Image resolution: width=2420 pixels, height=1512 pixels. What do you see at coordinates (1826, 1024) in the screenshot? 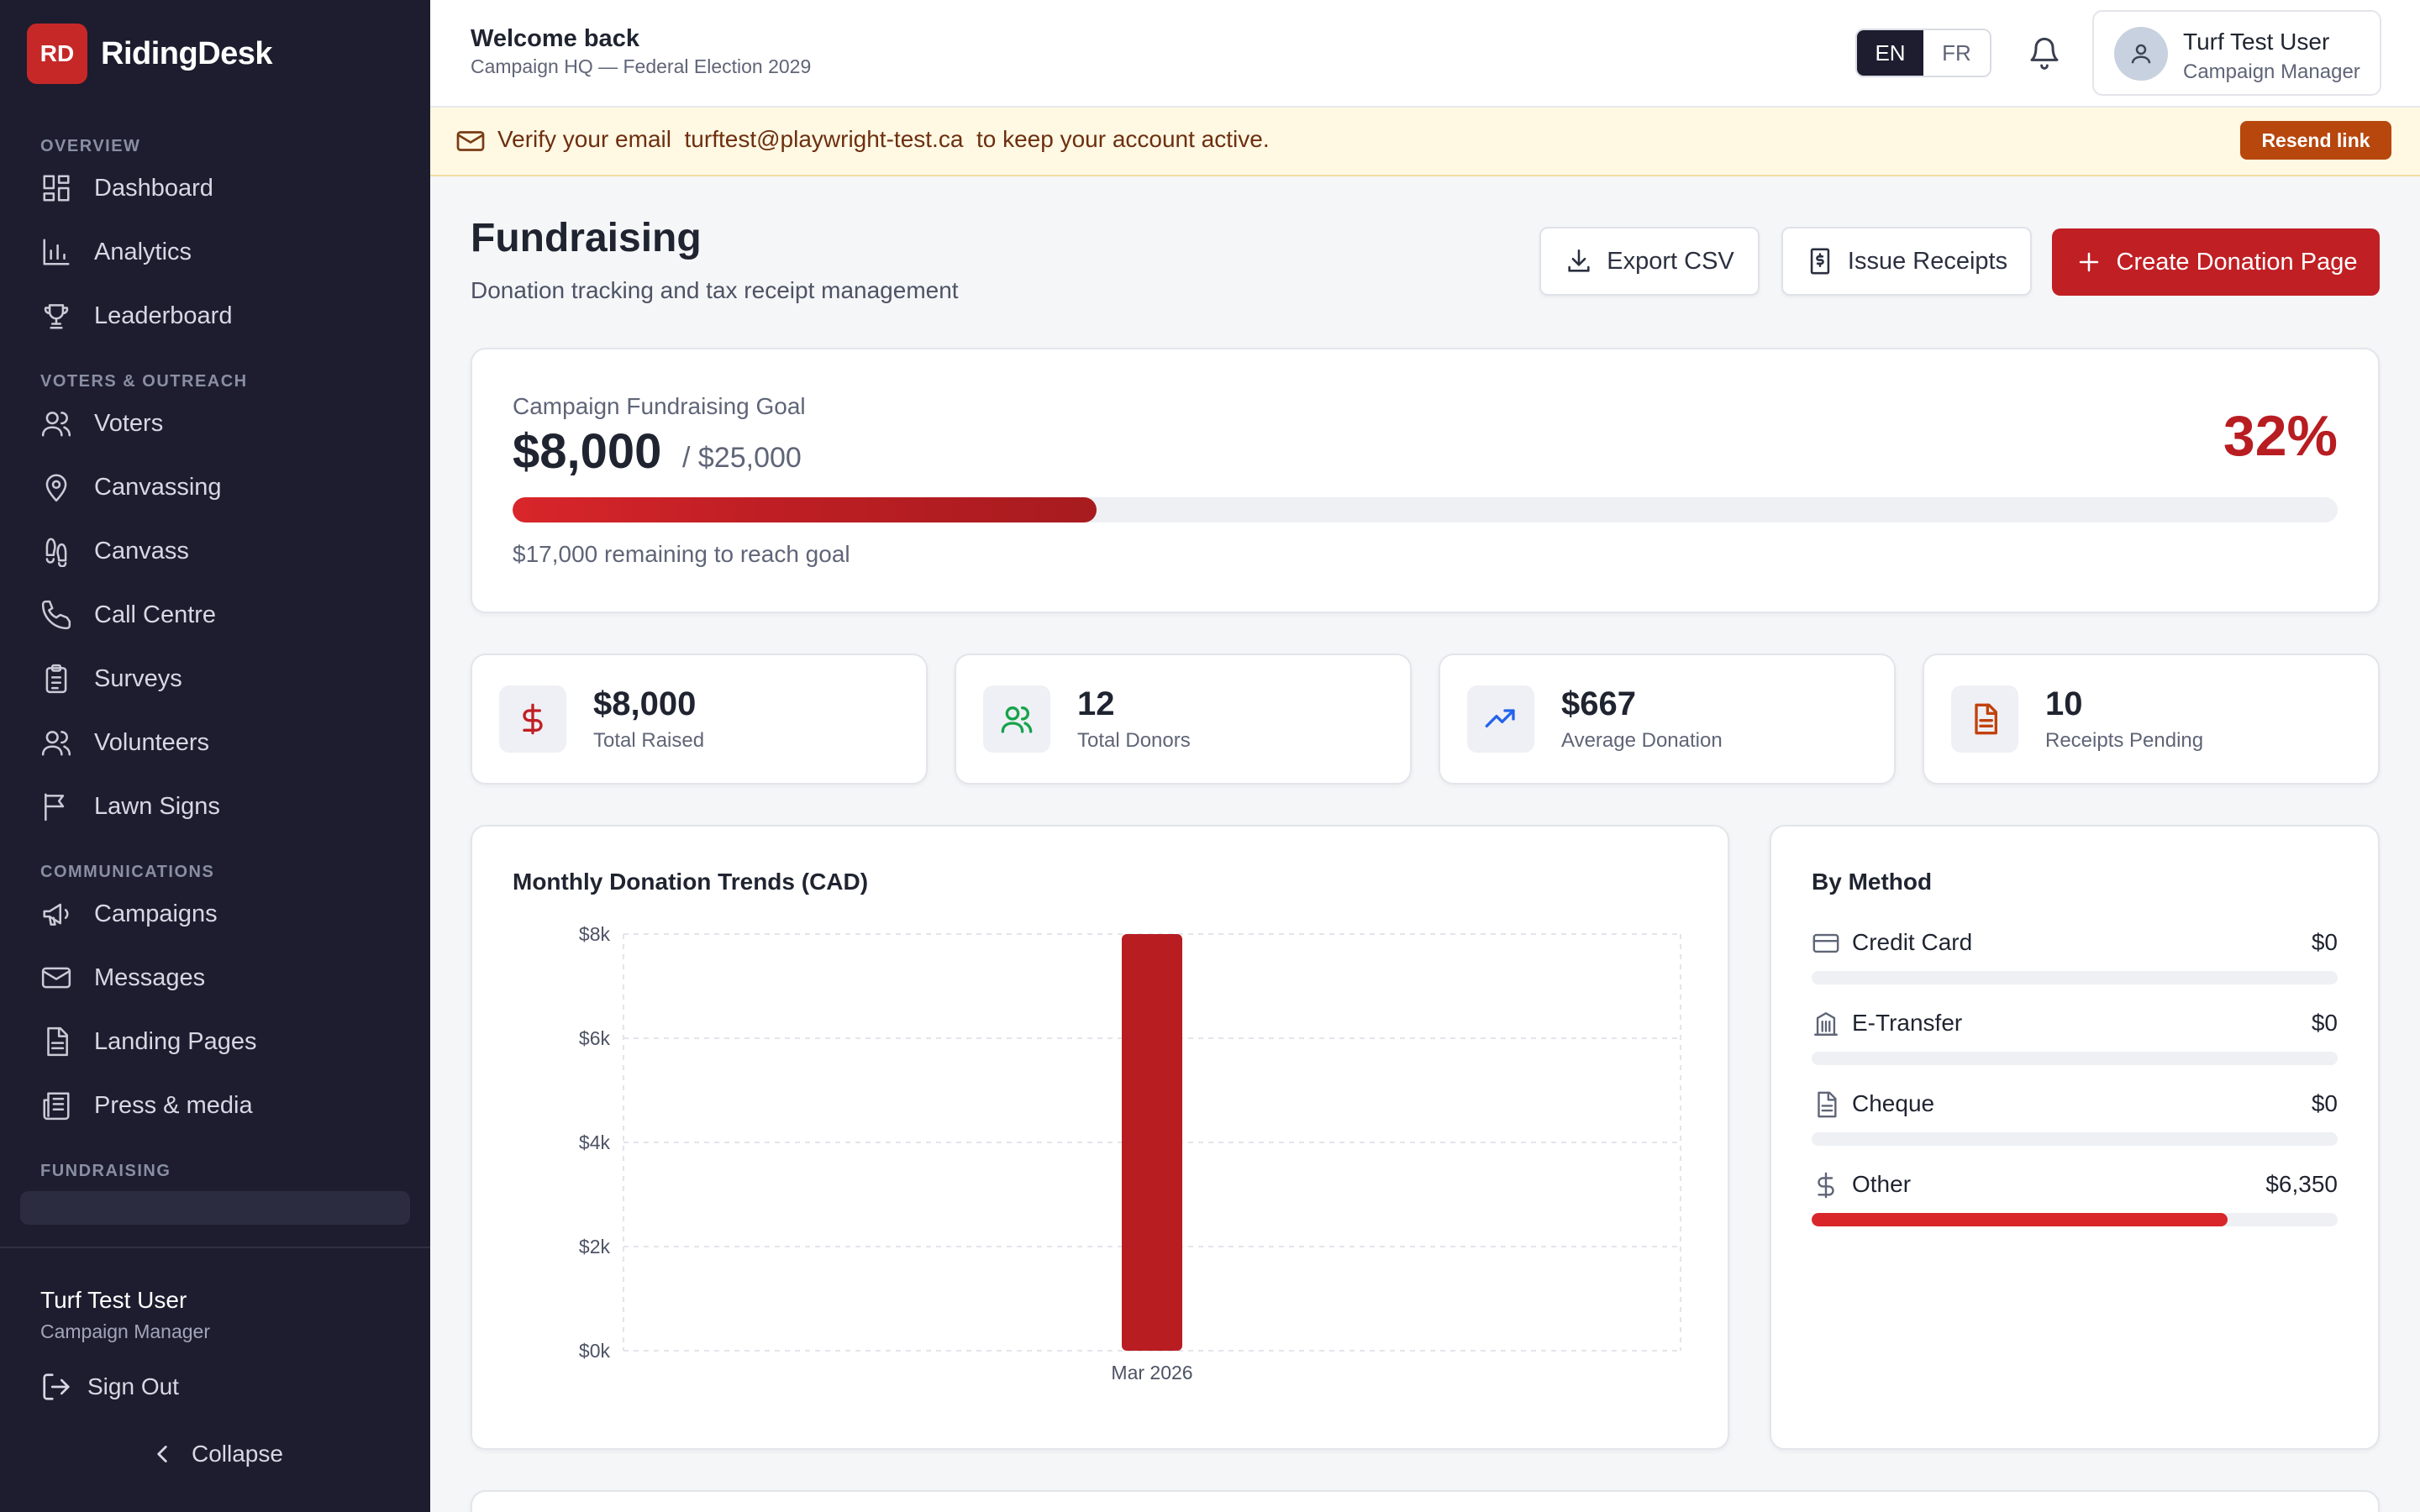
I see `bank-icon` at bounding box center [1826, 1024].